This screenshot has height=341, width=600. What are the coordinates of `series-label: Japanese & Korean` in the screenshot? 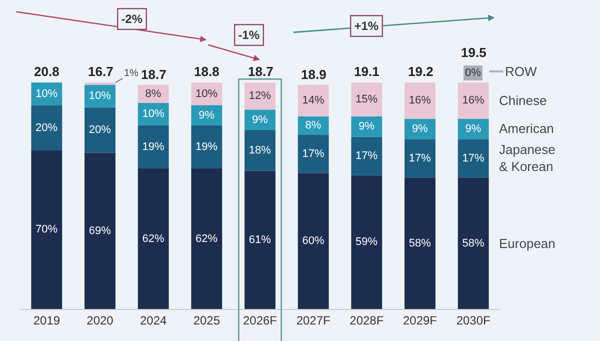 It's located at (527, 158).